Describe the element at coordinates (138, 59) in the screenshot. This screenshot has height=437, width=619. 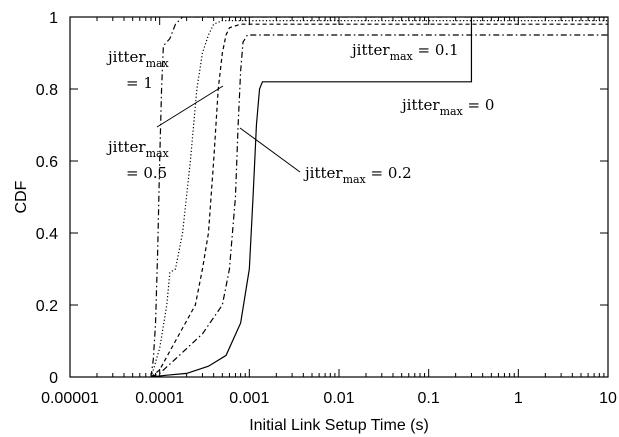
I see `annotation-0: jittermax` at that location.